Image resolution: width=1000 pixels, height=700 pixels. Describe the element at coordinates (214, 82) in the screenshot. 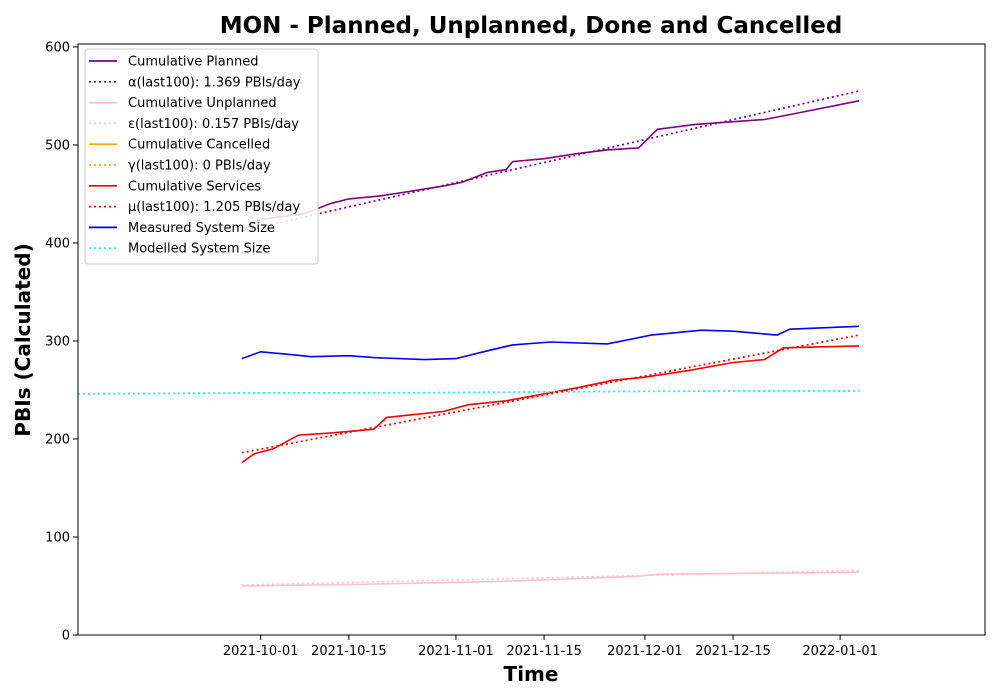

I see `legend-label: α(last100): 1.369 PBIs/day` at that location.